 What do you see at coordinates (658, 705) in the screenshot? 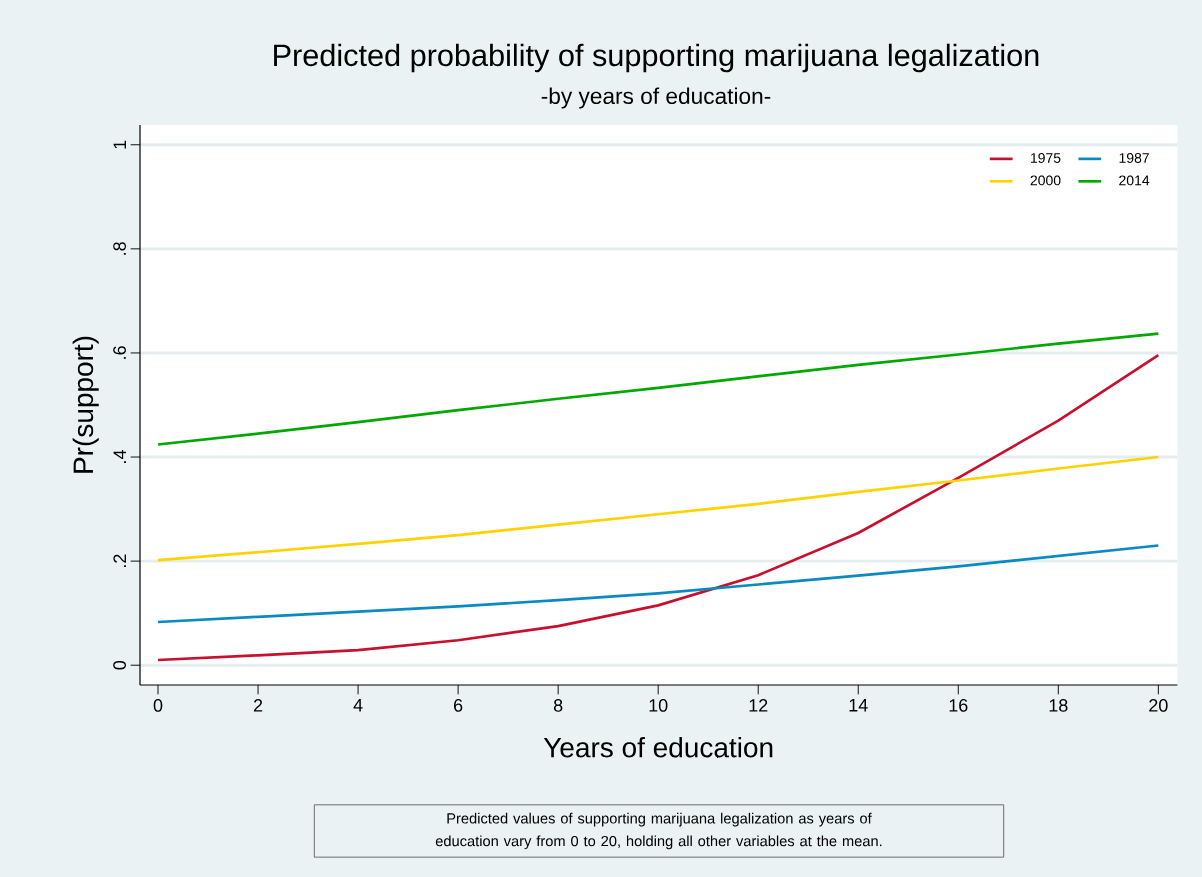
I see `x-tick-label: 10` at bounding box center [658, 705].